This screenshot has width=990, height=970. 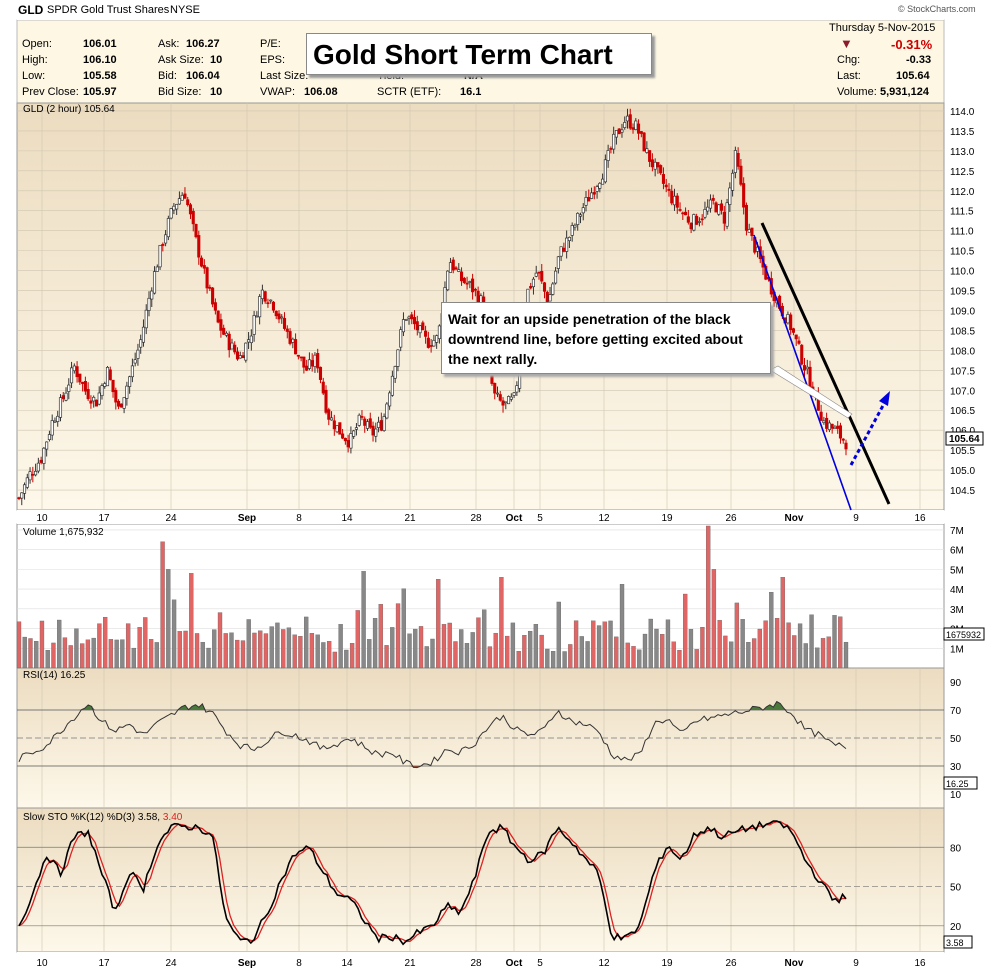 What do you see at coordinates (203, 76) in the screenshot?
I see `bid-value: 106.04` at bounding box center [203, 76].